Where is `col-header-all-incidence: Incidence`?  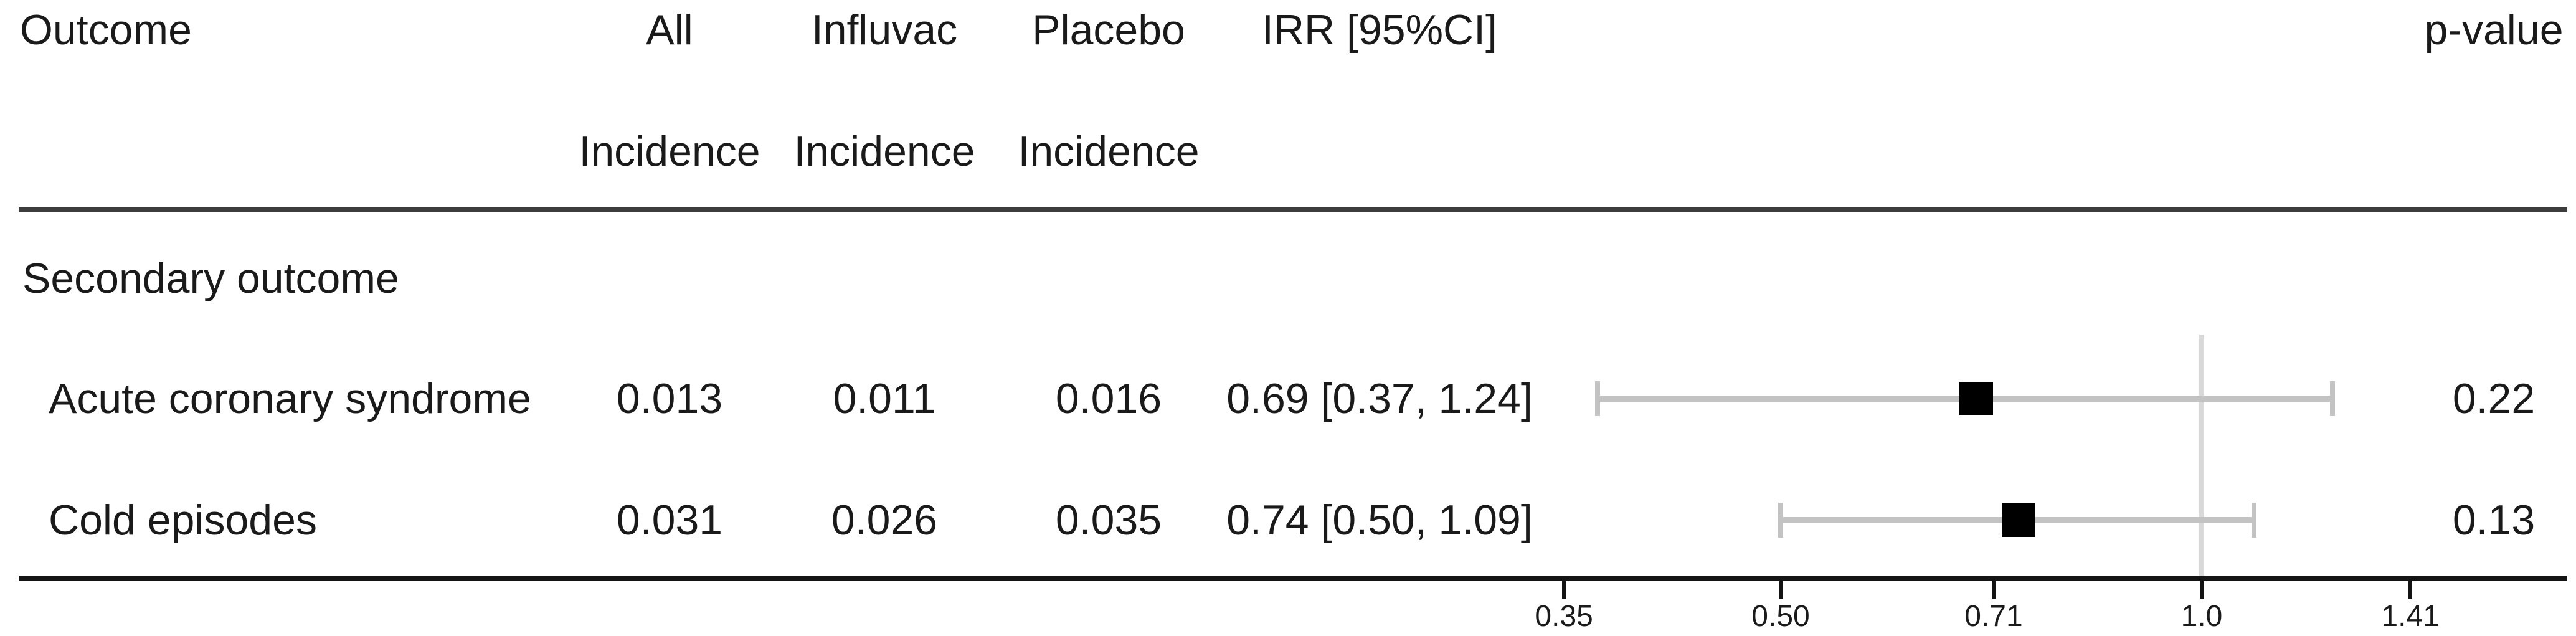
col-header-all-incidence: Incidence is located at coordinates (670, 151).